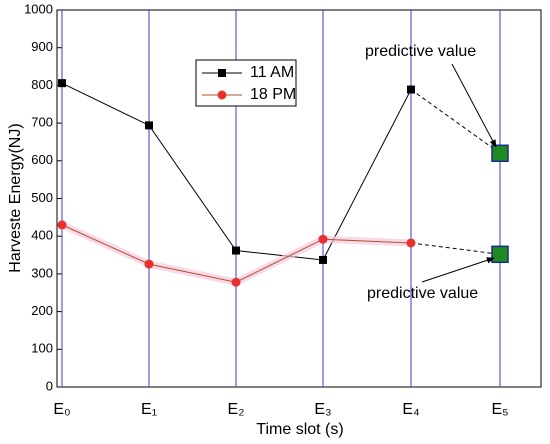  What do you see at coordinates (273, 94) in the screenshot?
I see `legend-label: 18 PM` at bounding box center [273, 94].